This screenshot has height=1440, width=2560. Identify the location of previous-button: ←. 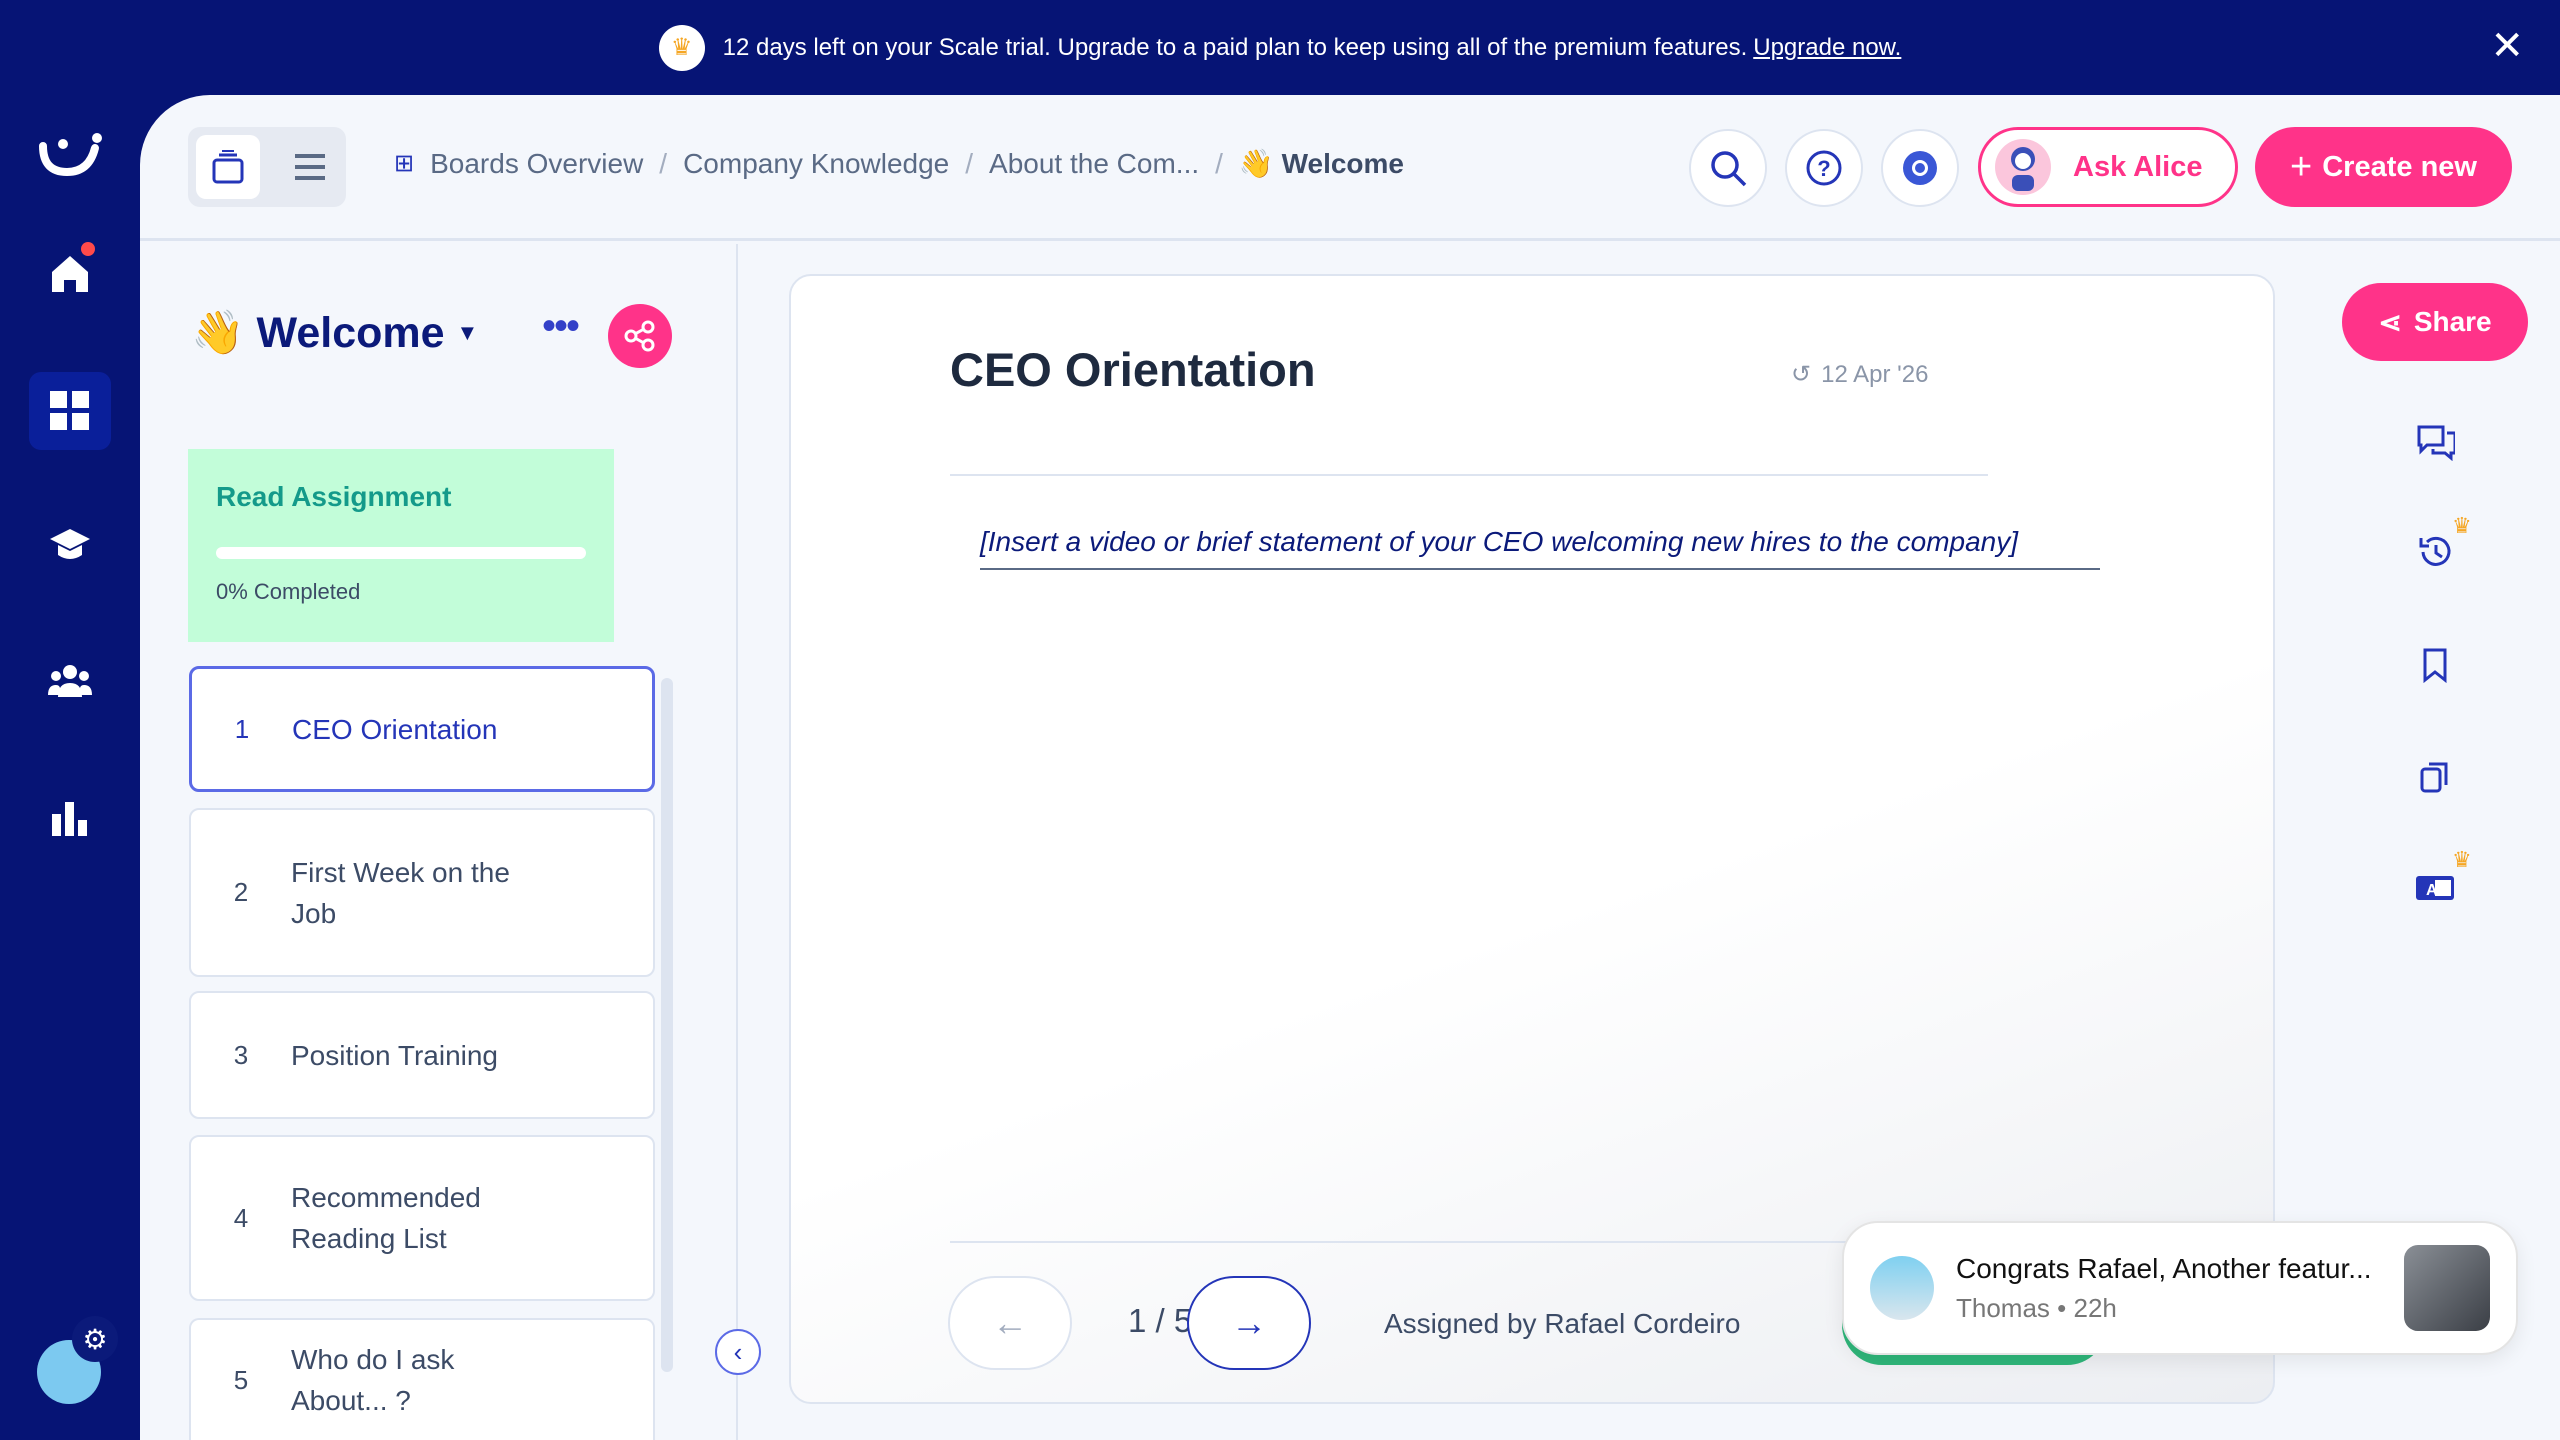
(1010, 1323).